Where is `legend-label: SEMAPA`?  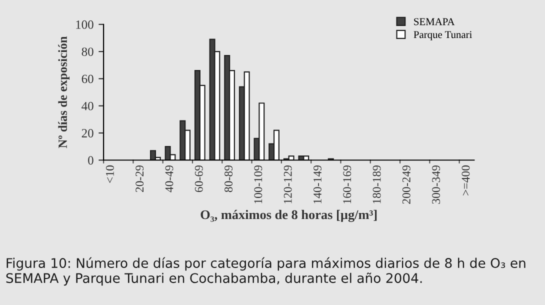
legend-label: SEMAPA is located at coordinates (434, 22).